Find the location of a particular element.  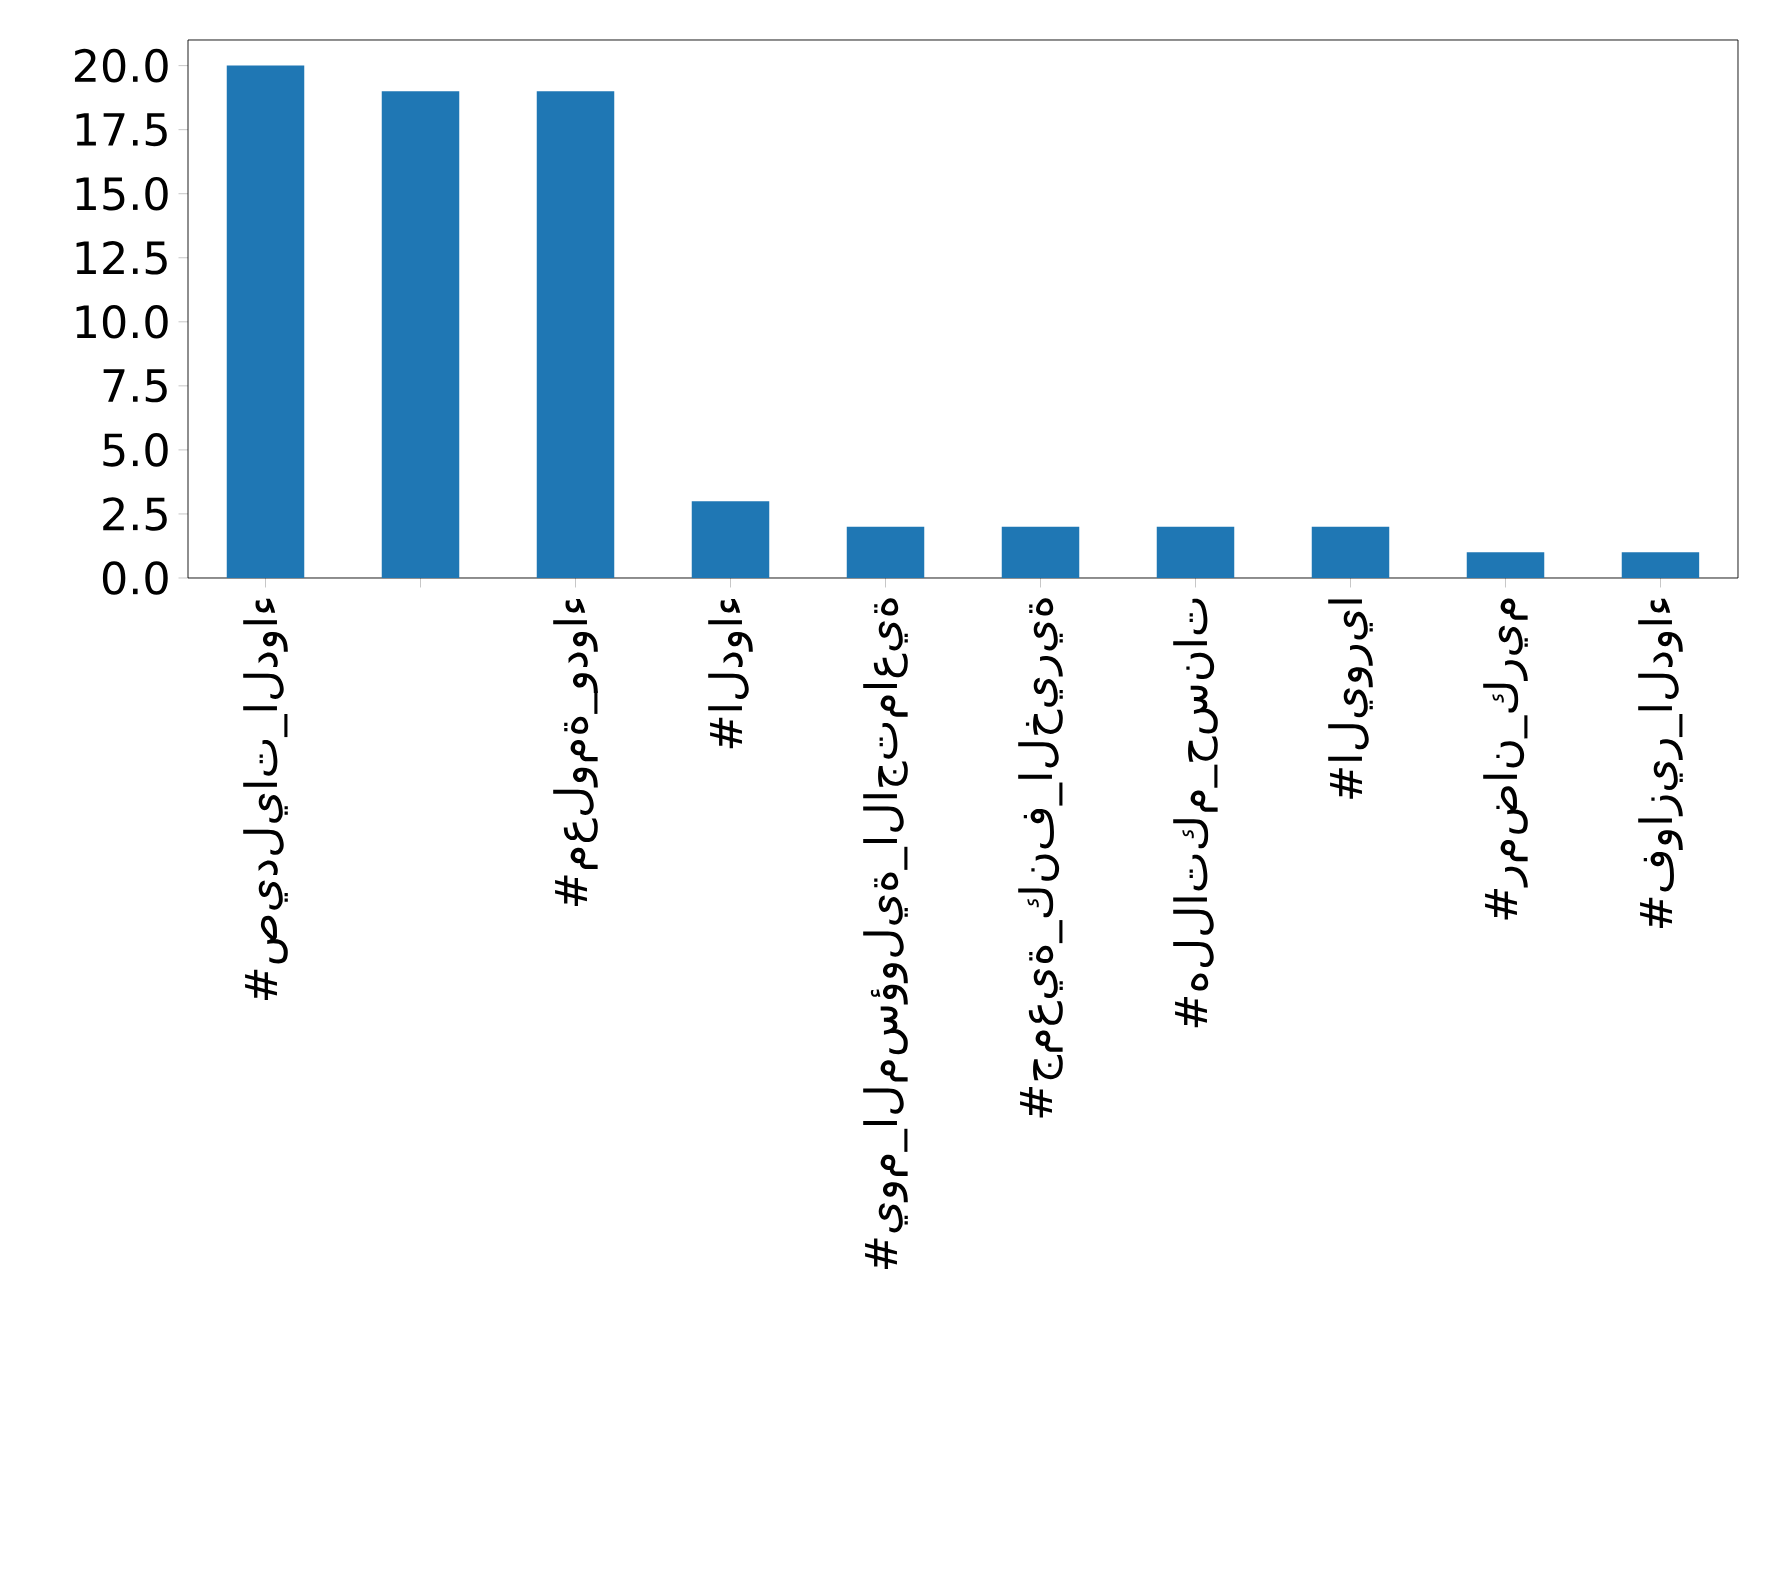

x-tick-label: #الدواء is located at coordinates (730, 673).